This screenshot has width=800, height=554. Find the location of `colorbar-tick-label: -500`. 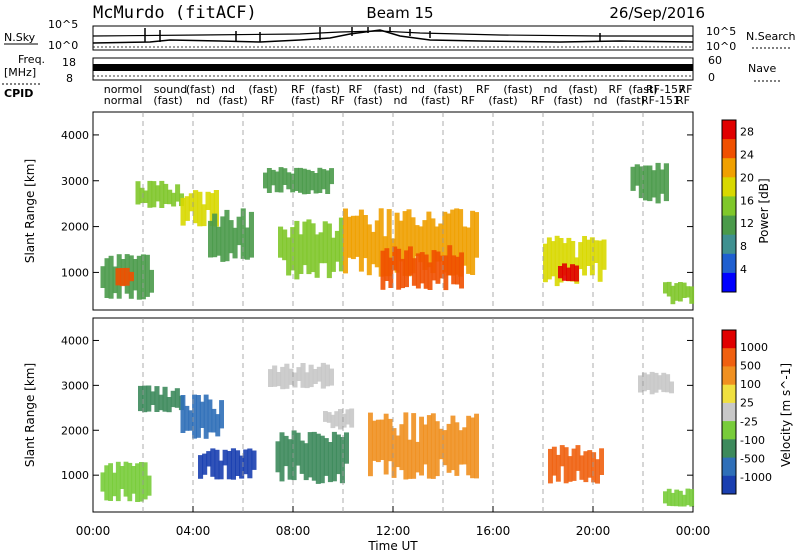

colorbar-tick-label: -500 is located at coordinates (752, 459).